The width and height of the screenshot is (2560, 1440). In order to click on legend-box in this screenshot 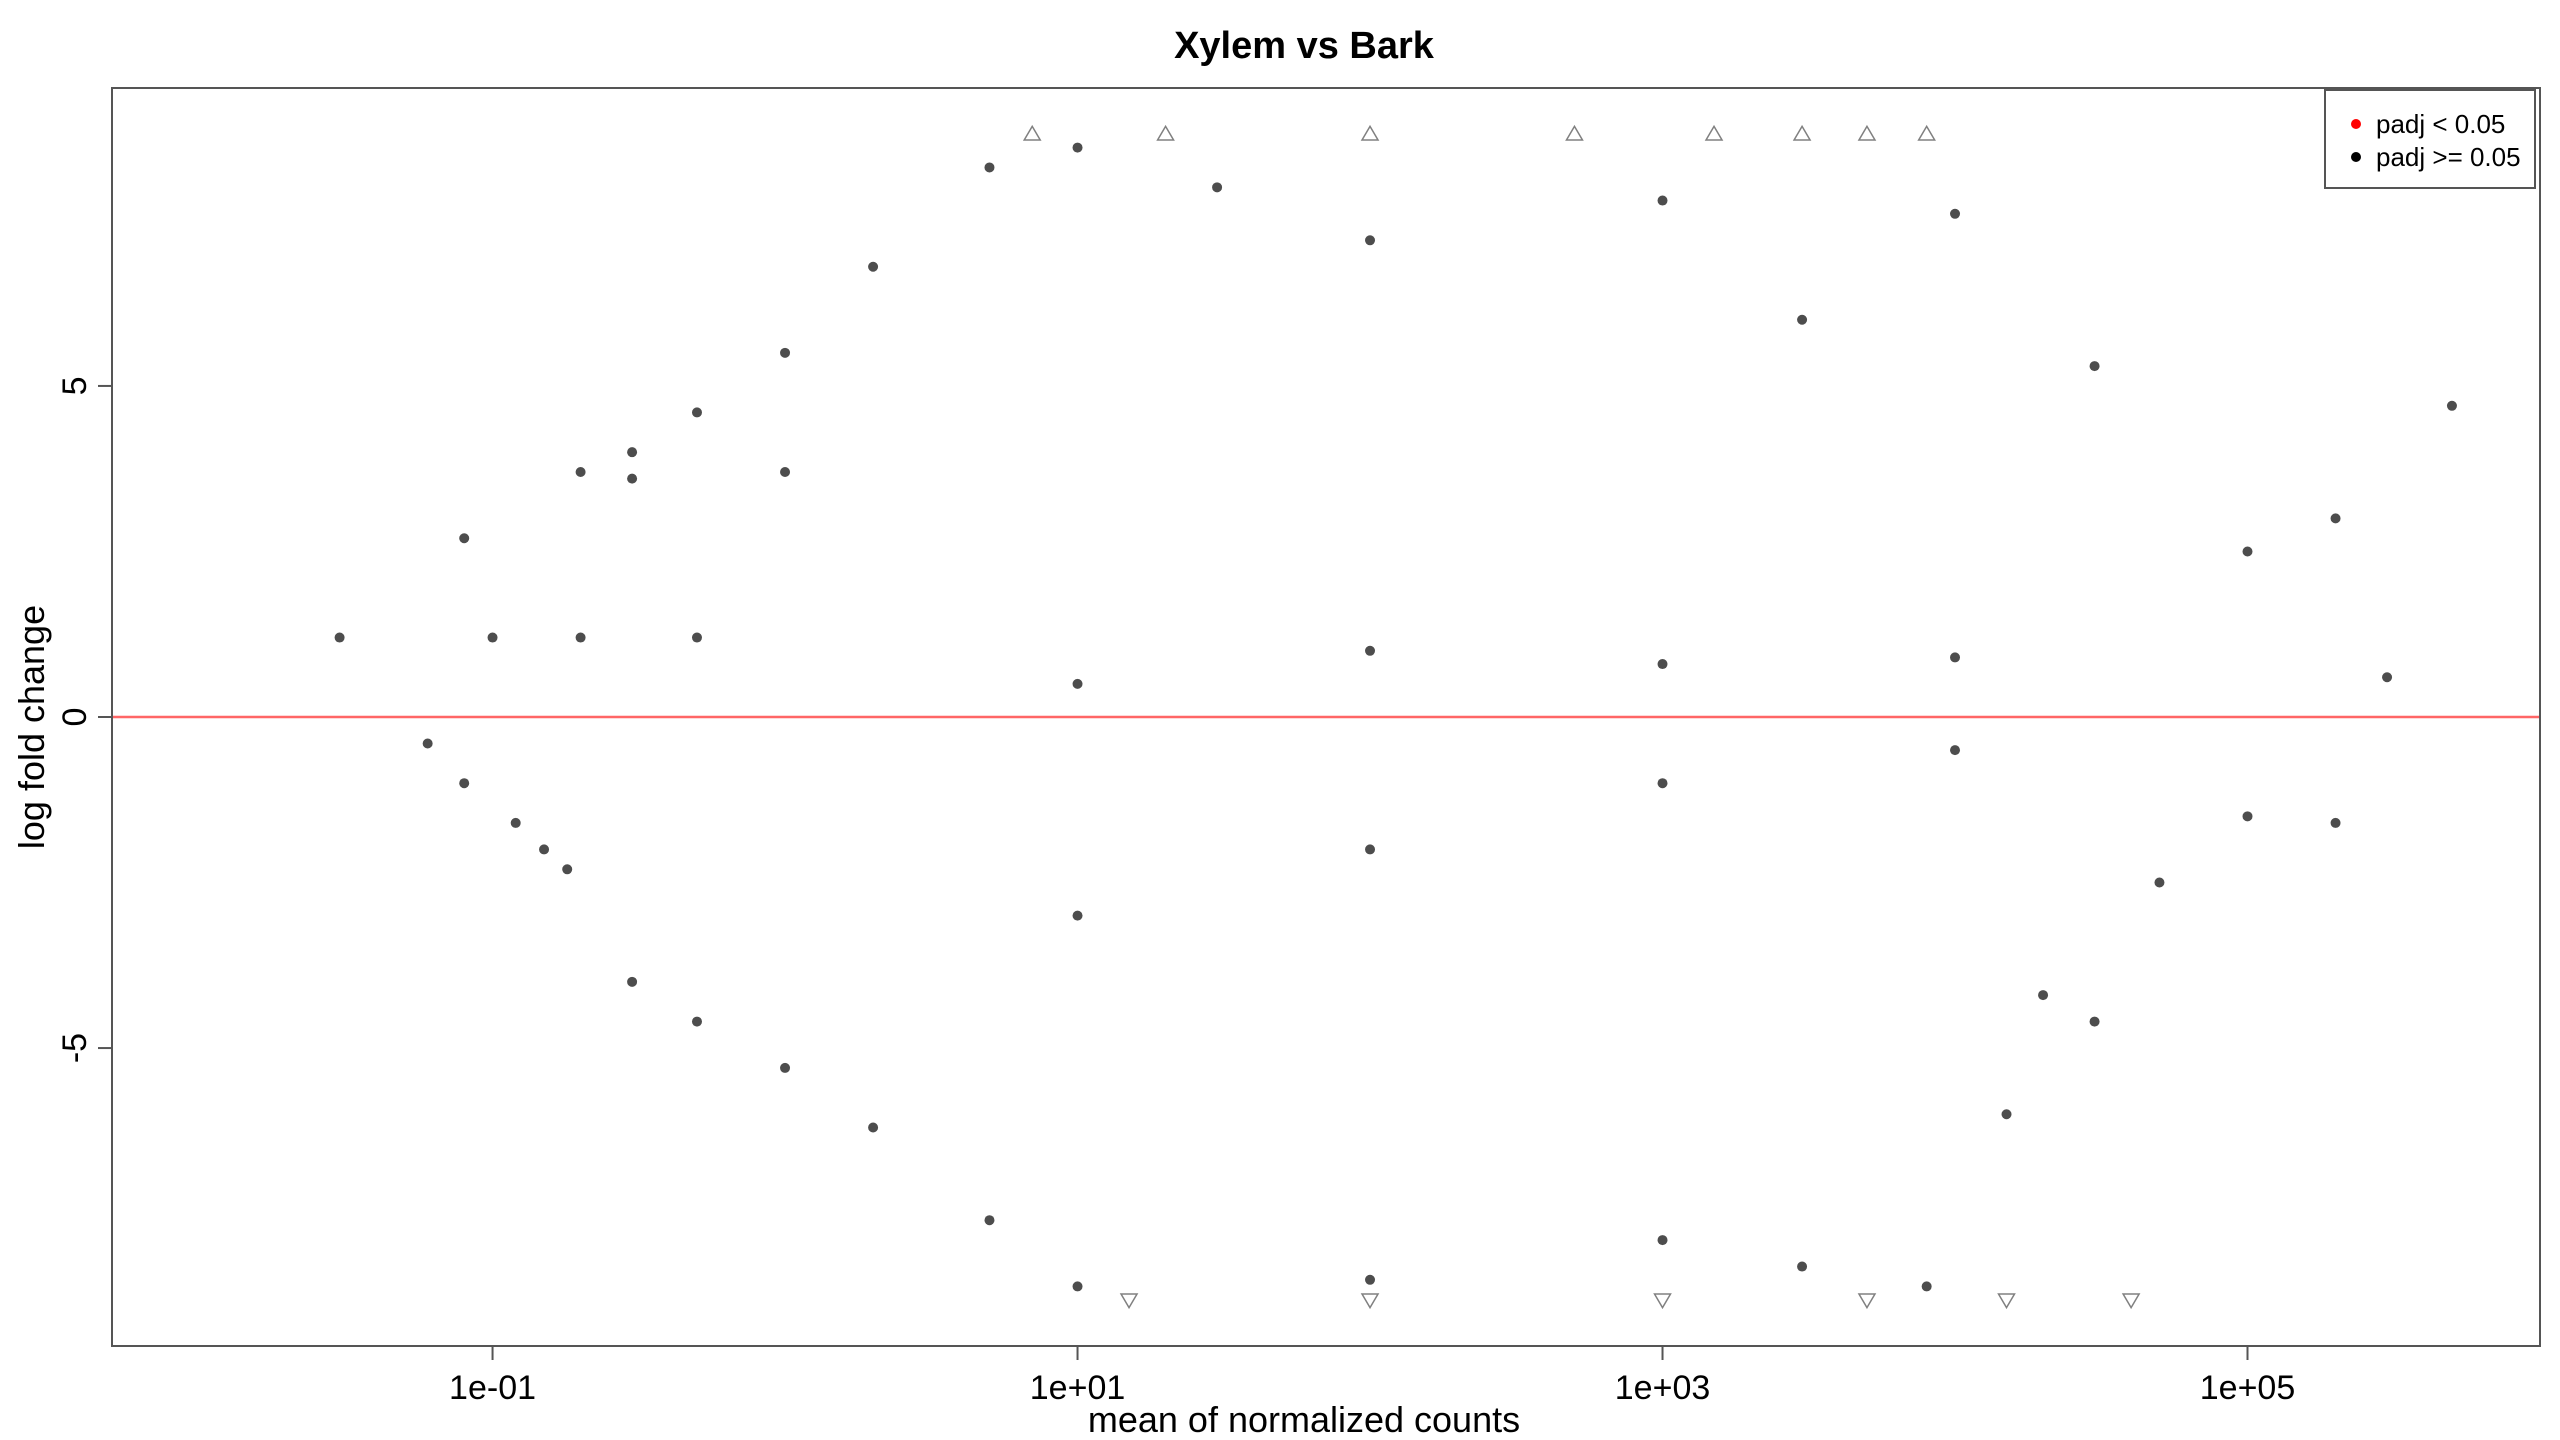, I will do `click(2430, 139)`.